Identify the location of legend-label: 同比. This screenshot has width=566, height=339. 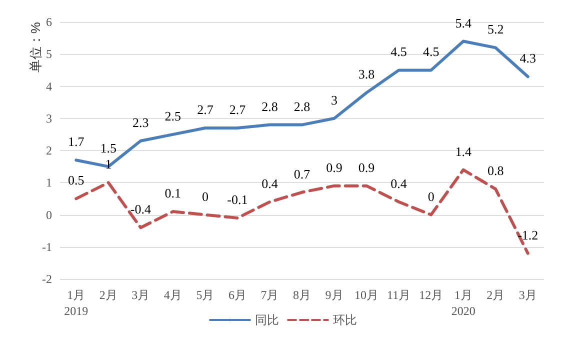
(267, 320).